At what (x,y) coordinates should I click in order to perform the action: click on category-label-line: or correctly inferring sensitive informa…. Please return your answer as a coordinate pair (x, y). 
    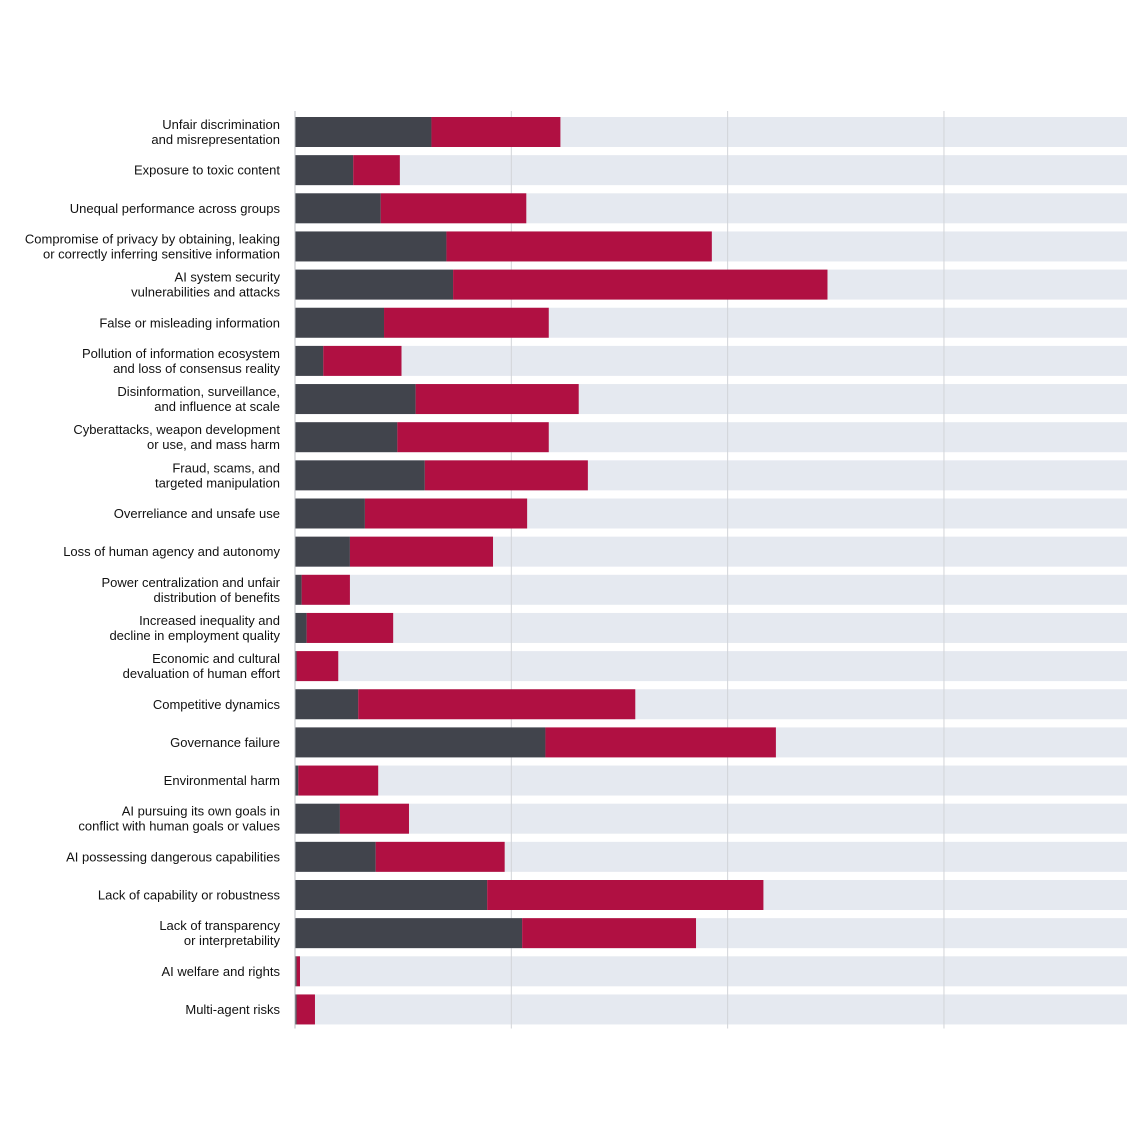
    Looking at the image, I should click on (161, 253).